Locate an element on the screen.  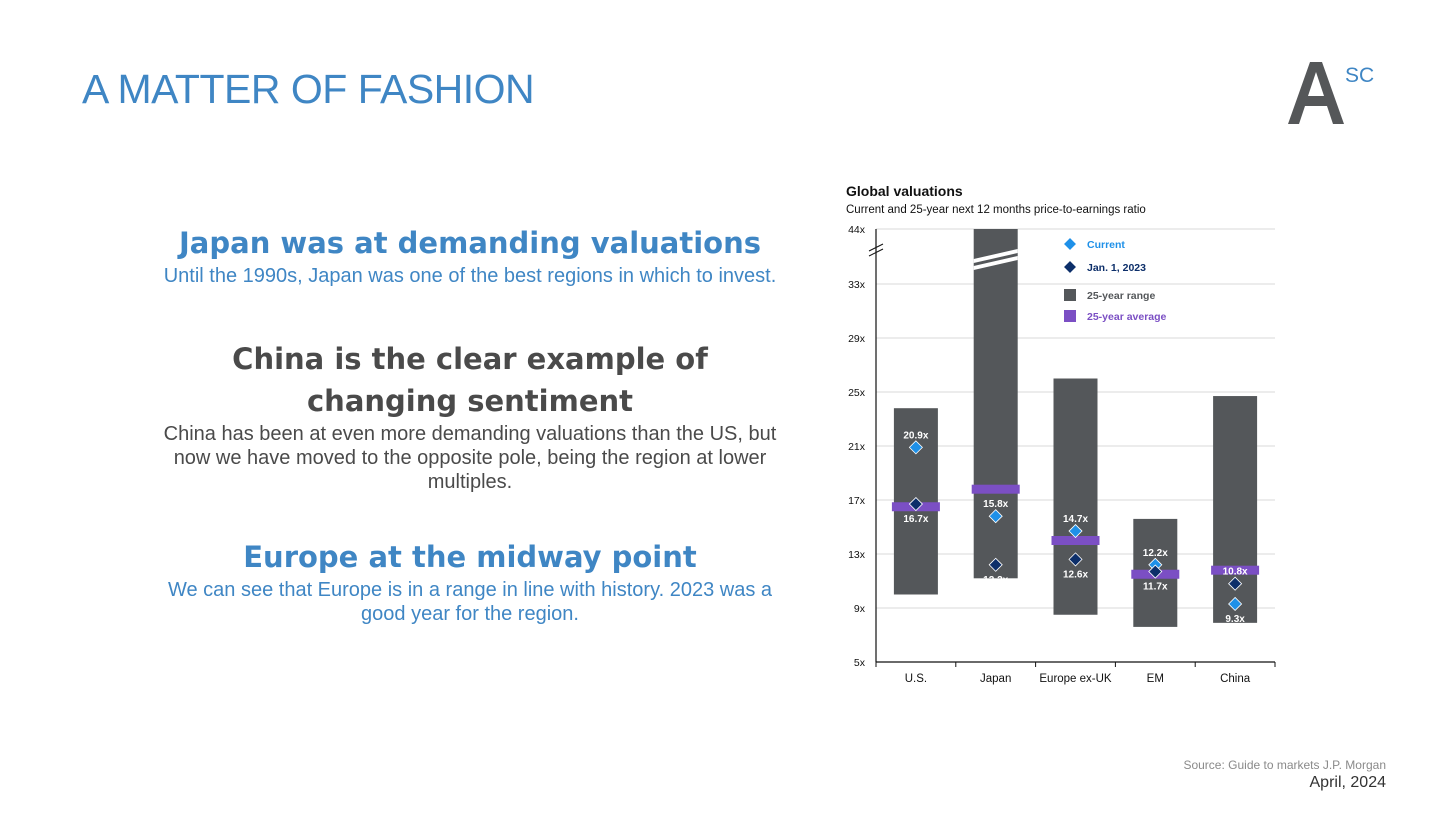
x-category-label: China is located at coordinates (1235, 679).